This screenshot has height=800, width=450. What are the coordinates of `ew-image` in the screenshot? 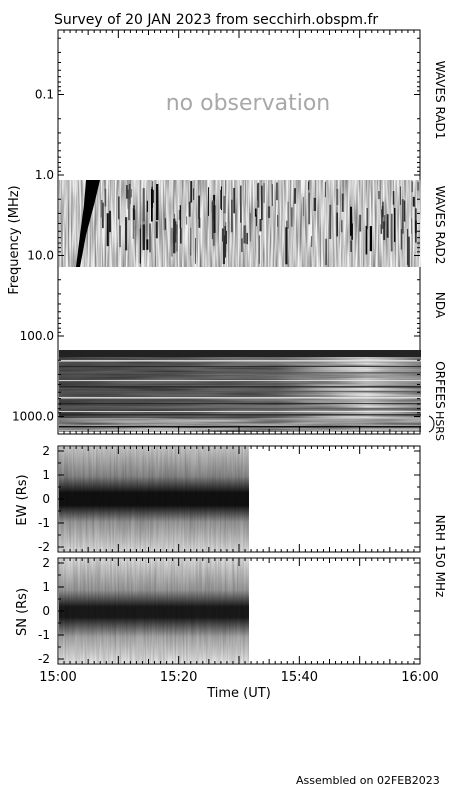 It's located at (154, 499).